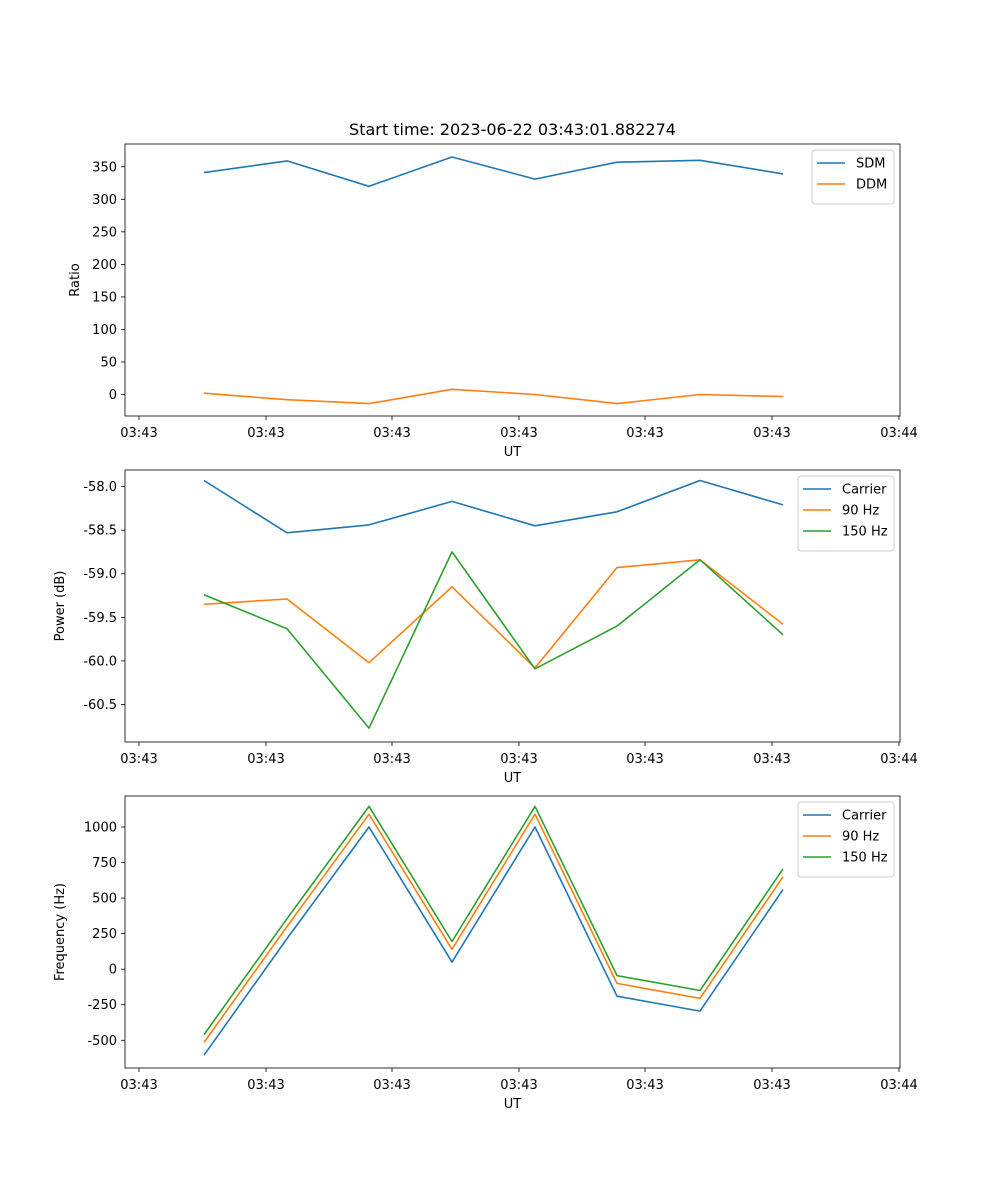  I want to click on y-axis-label: Frequency (Hz), so click(60, 932).